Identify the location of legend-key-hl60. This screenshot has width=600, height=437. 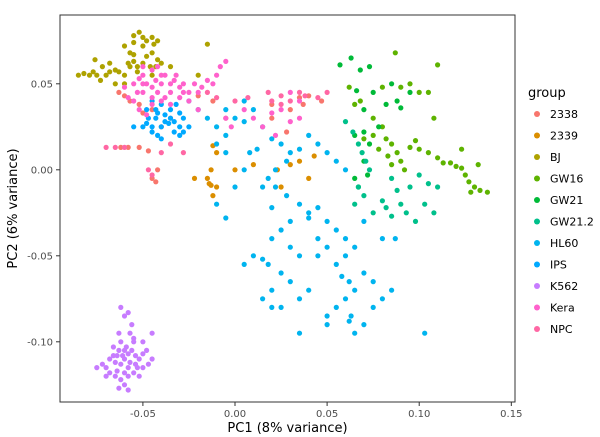
(537, 243).